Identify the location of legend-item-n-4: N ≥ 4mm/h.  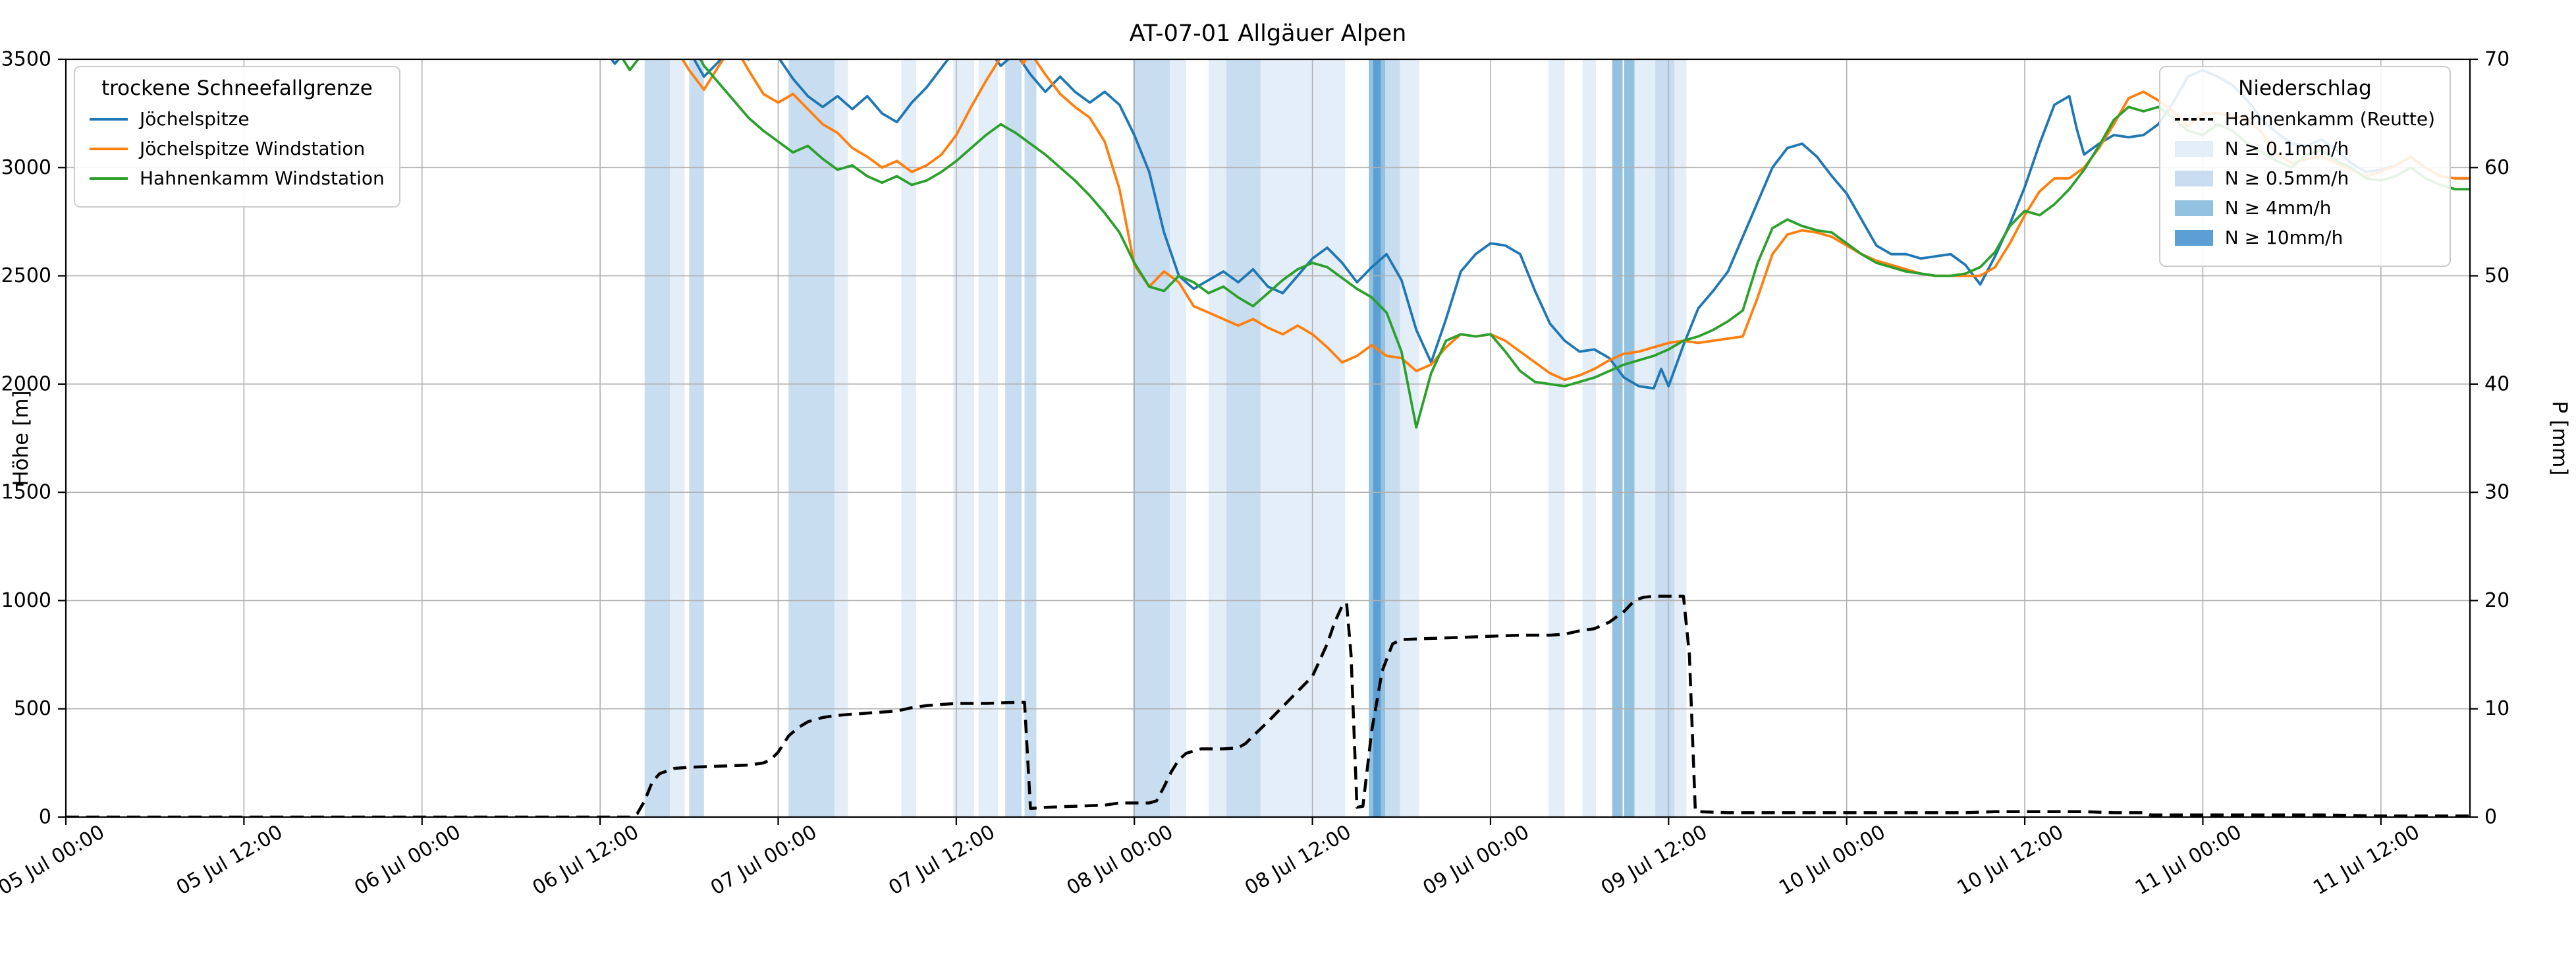
(2304, 208).